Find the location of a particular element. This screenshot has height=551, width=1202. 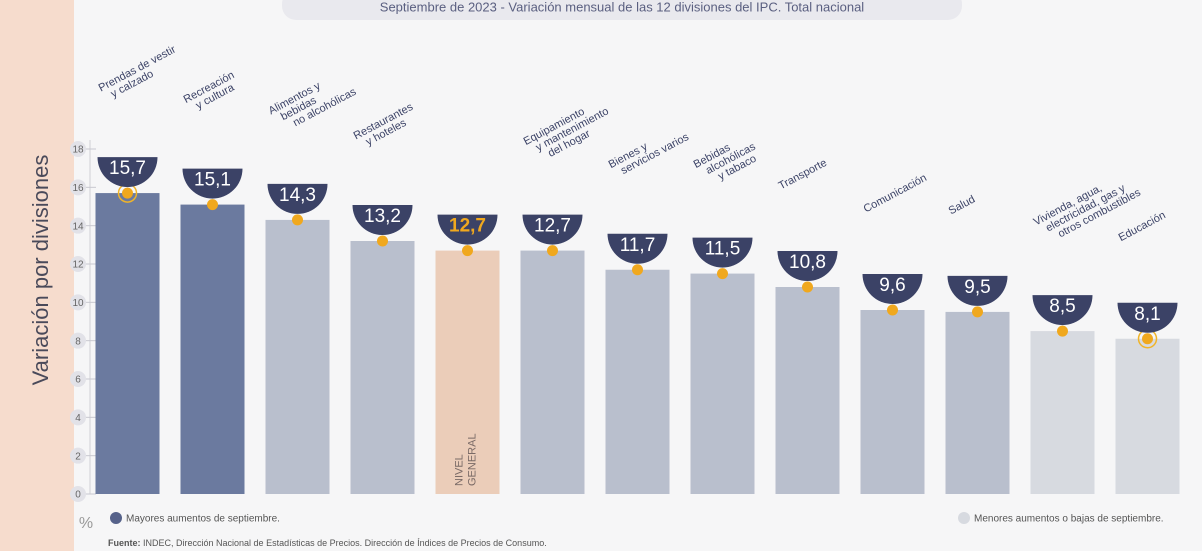

y-tick-label: 4 is located at coordinates (78, 418).